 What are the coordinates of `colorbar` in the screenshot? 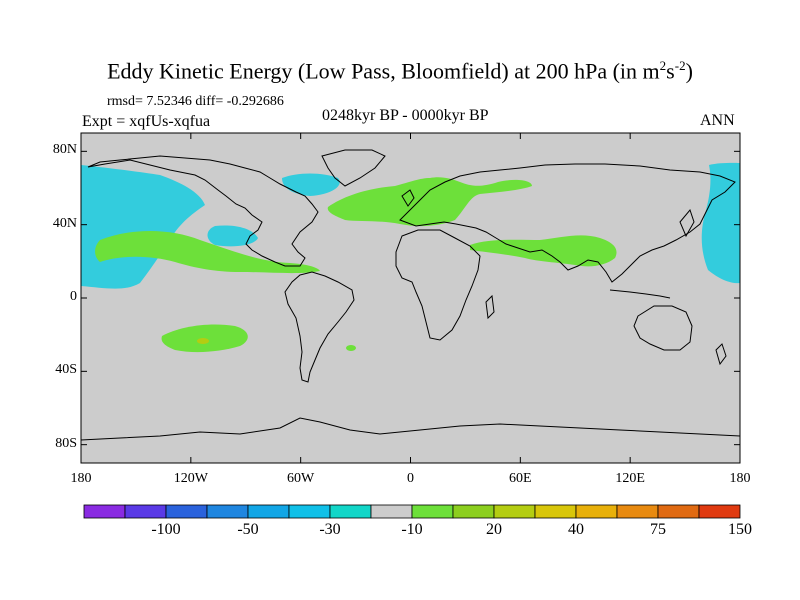 It's located at (412, 511).